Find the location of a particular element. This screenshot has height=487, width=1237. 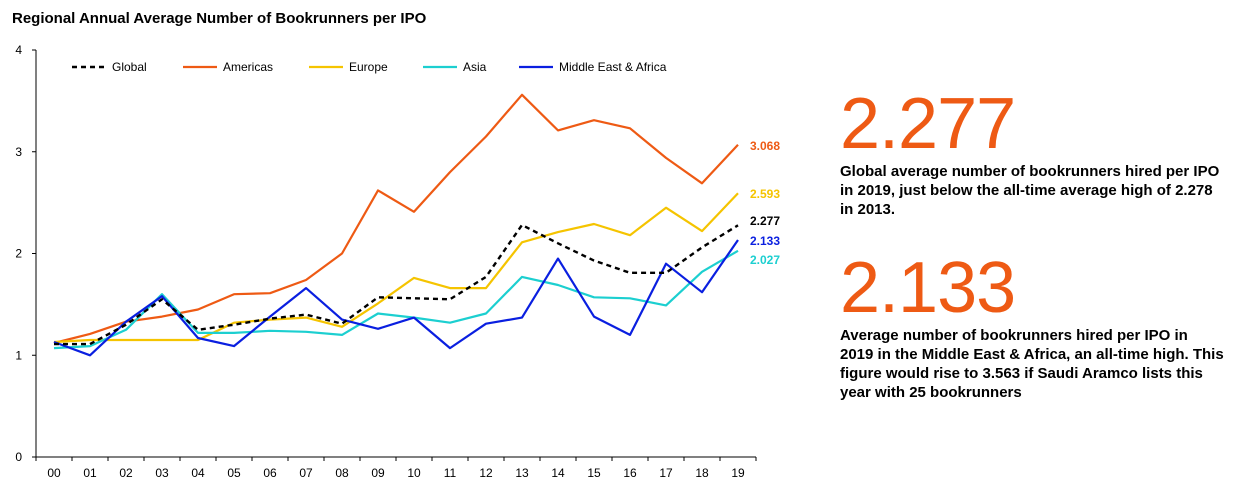

end-label: 2.027 is located at coordinates (765, 260).